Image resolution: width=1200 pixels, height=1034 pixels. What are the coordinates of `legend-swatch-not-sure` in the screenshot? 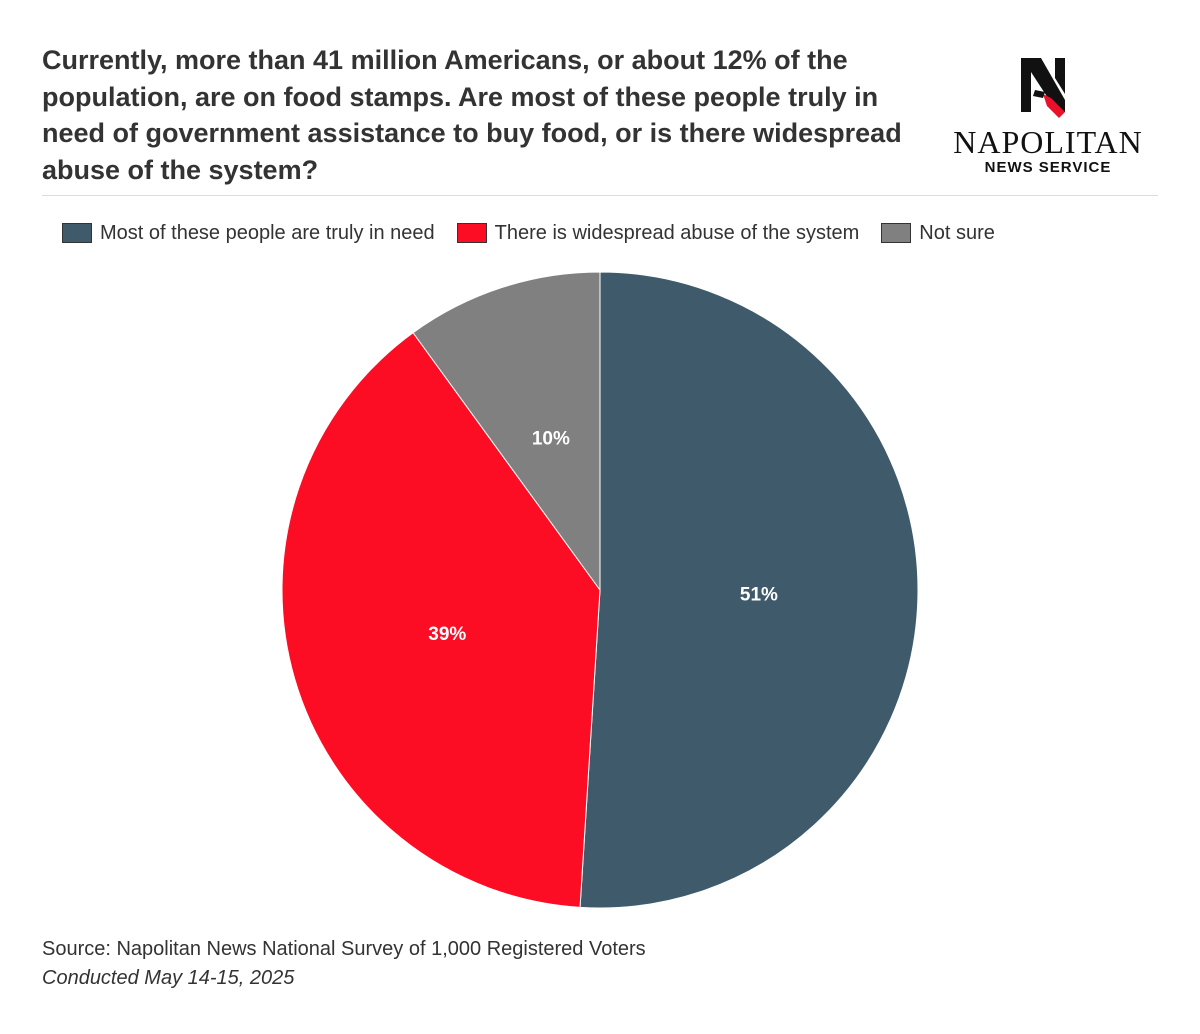 It's located at (896, 233).